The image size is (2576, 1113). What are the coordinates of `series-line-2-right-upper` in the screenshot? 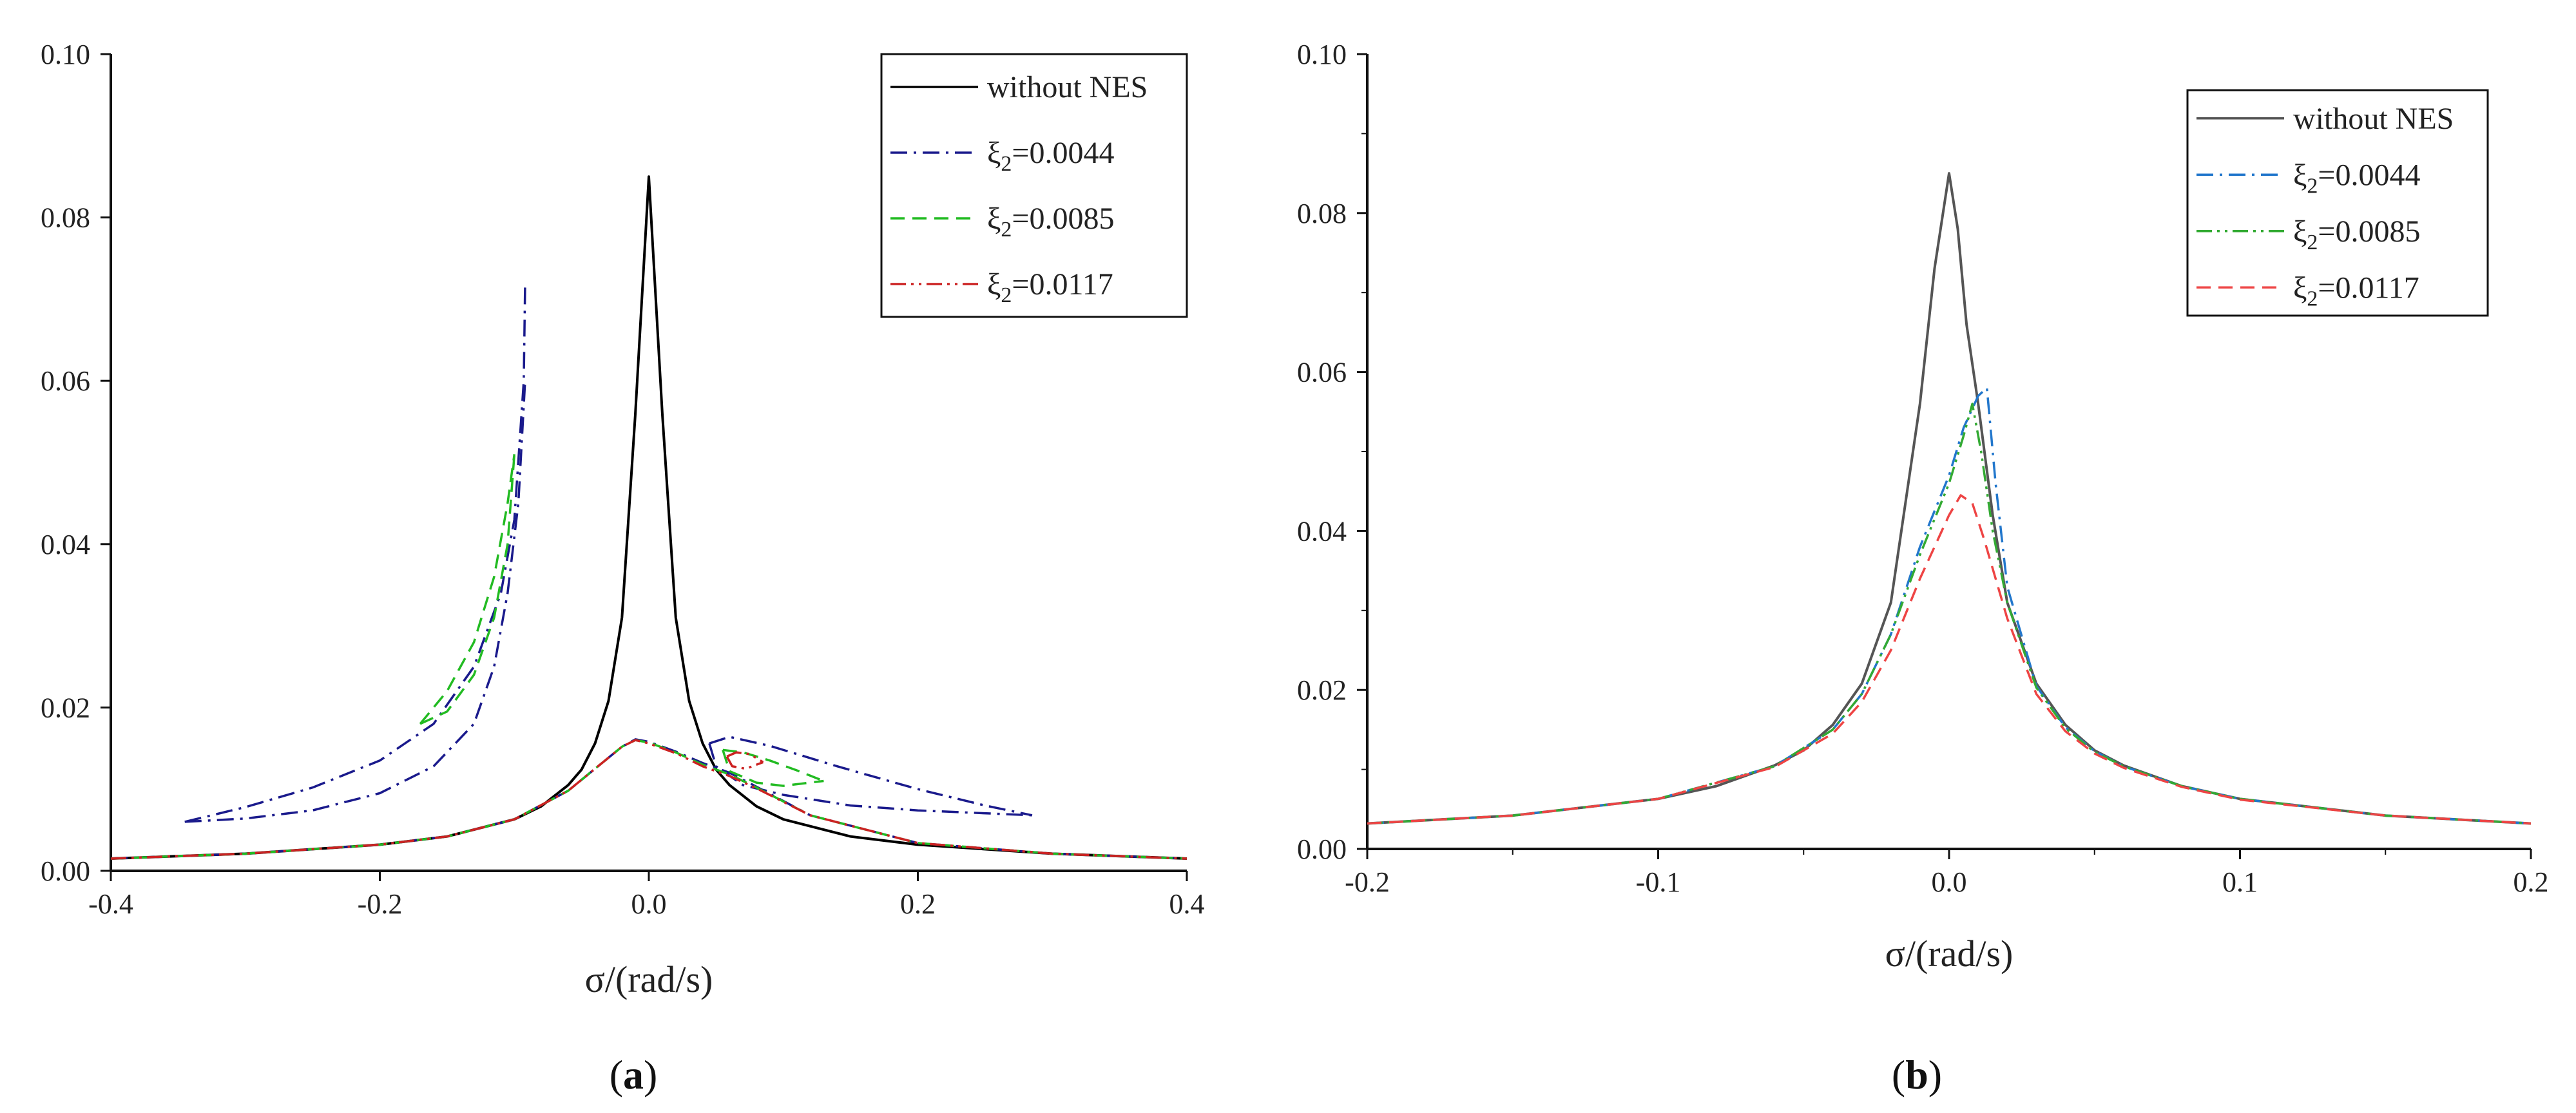 It's located at (773, 765).